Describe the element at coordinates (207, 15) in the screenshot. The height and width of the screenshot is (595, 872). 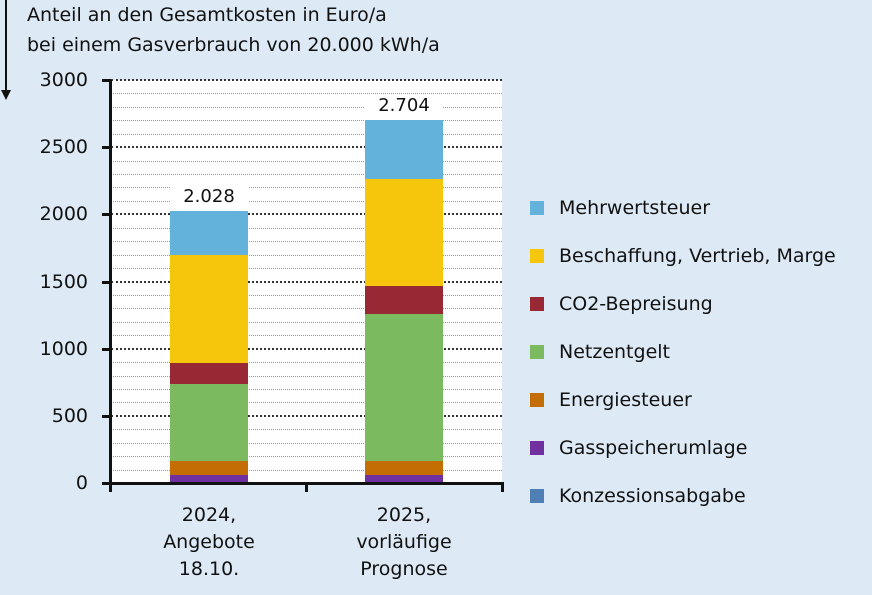
I see `title-line-1: Anteil an den Gesamtkosten in Euro/a` at that location.